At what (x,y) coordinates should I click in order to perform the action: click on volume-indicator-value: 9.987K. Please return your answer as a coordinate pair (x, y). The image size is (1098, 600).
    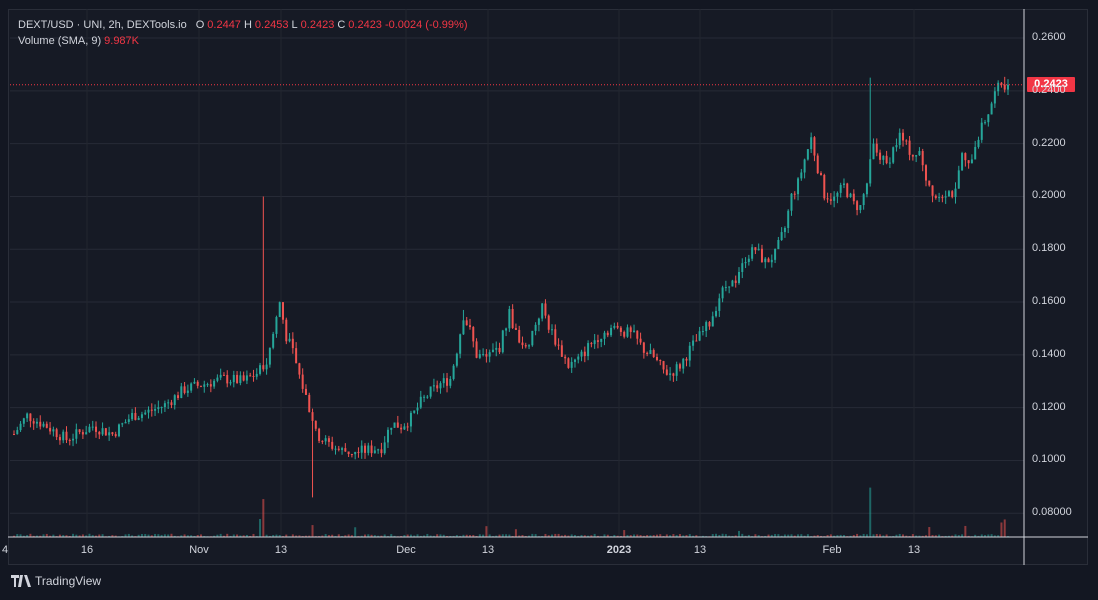
    Looking at the image, I should click on (122, 41).